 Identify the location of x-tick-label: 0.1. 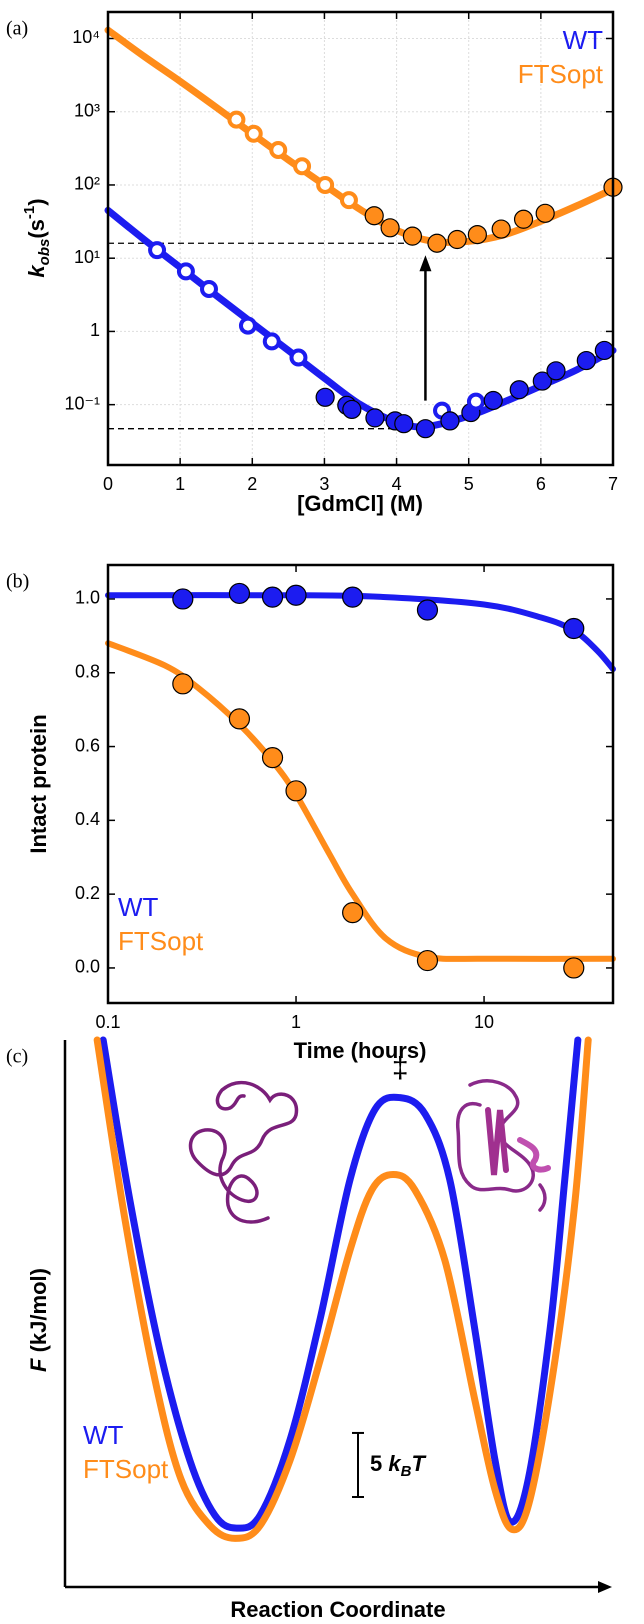
(107, 1022).